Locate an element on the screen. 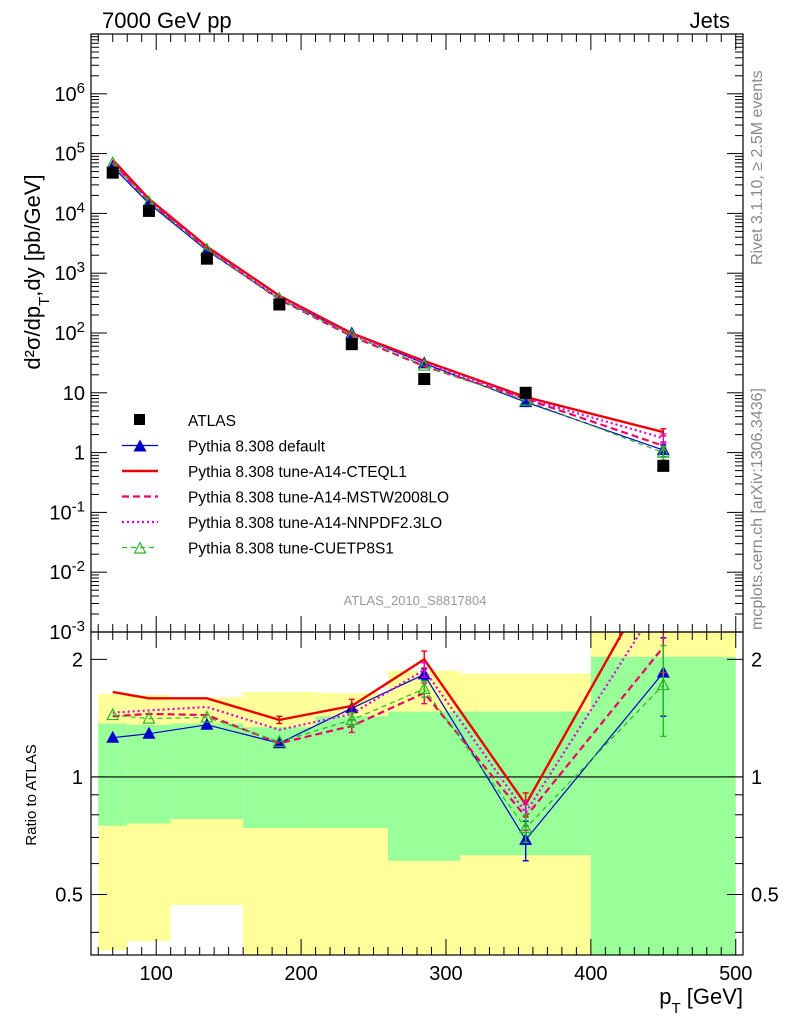 The image size is (786, 1024). rivet-label: Rivet 3.1.10, ≥ 2.5M events is located at coordinates (757, 167).